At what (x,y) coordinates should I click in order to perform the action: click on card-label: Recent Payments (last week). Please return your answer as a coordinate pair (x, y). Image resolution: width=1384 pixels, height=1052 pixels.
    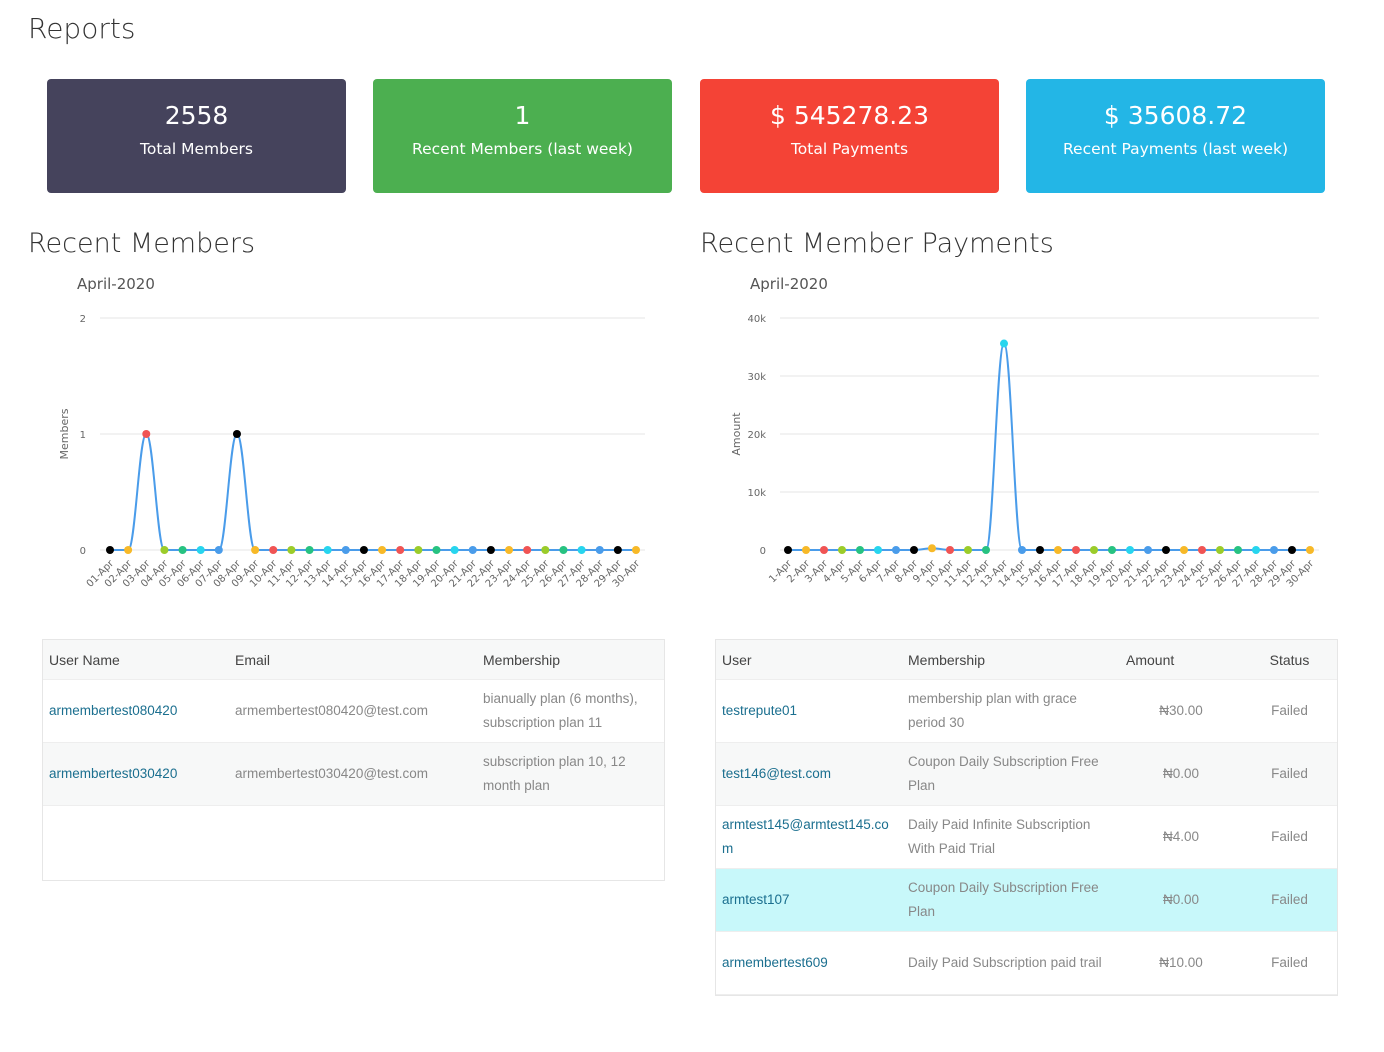
    Looking at the image, I should click on (1175, 149).